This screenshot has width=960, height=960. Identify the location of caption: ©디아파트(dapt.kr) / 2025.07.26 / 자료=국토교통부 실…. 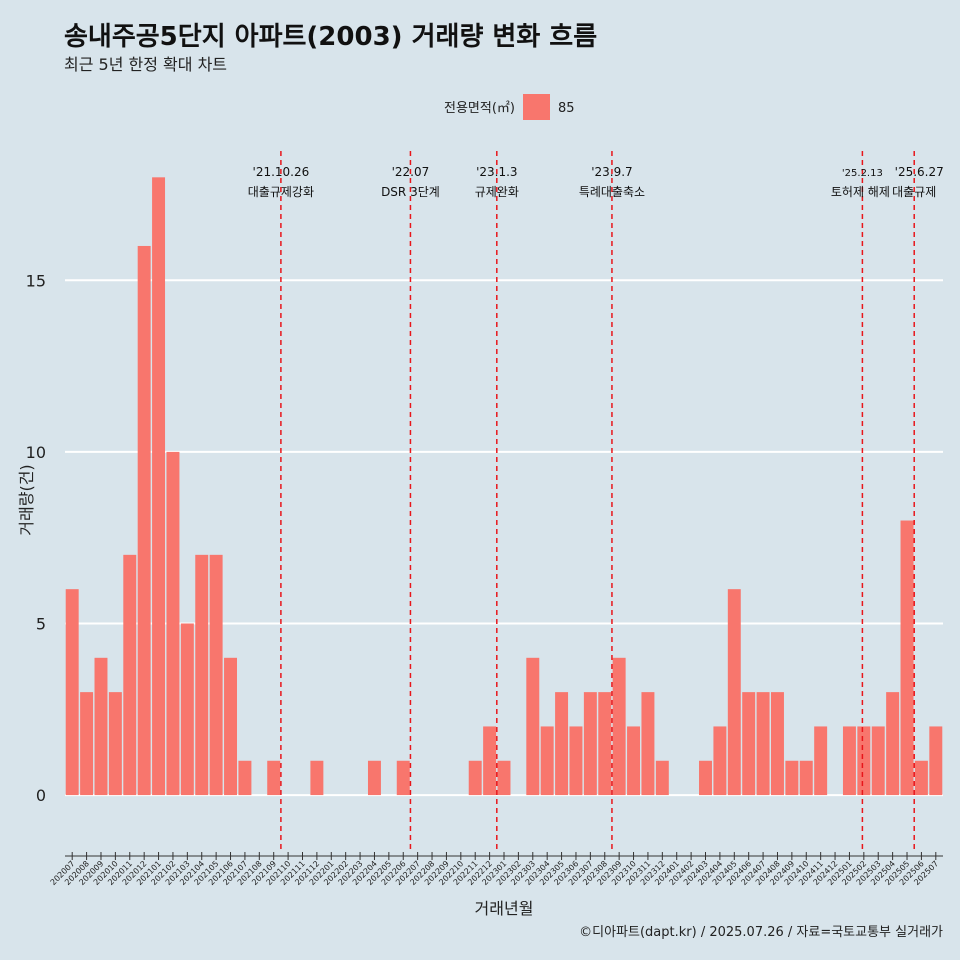
(761, 932).